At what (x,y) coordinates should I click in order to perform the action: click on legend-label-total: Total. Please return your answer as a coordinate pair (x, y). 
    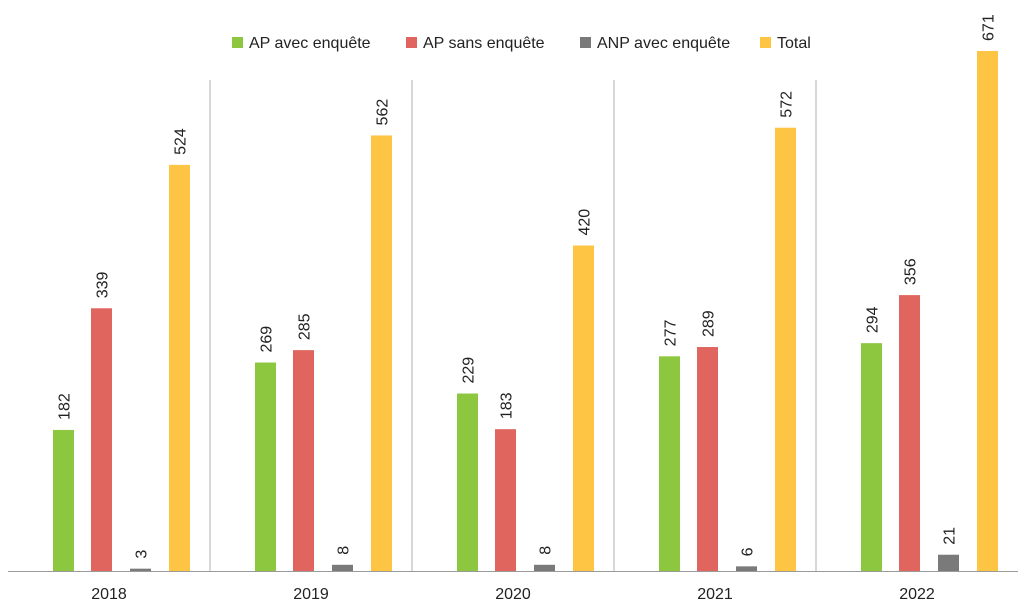
    Looking at the image, I should click on (794, 43).